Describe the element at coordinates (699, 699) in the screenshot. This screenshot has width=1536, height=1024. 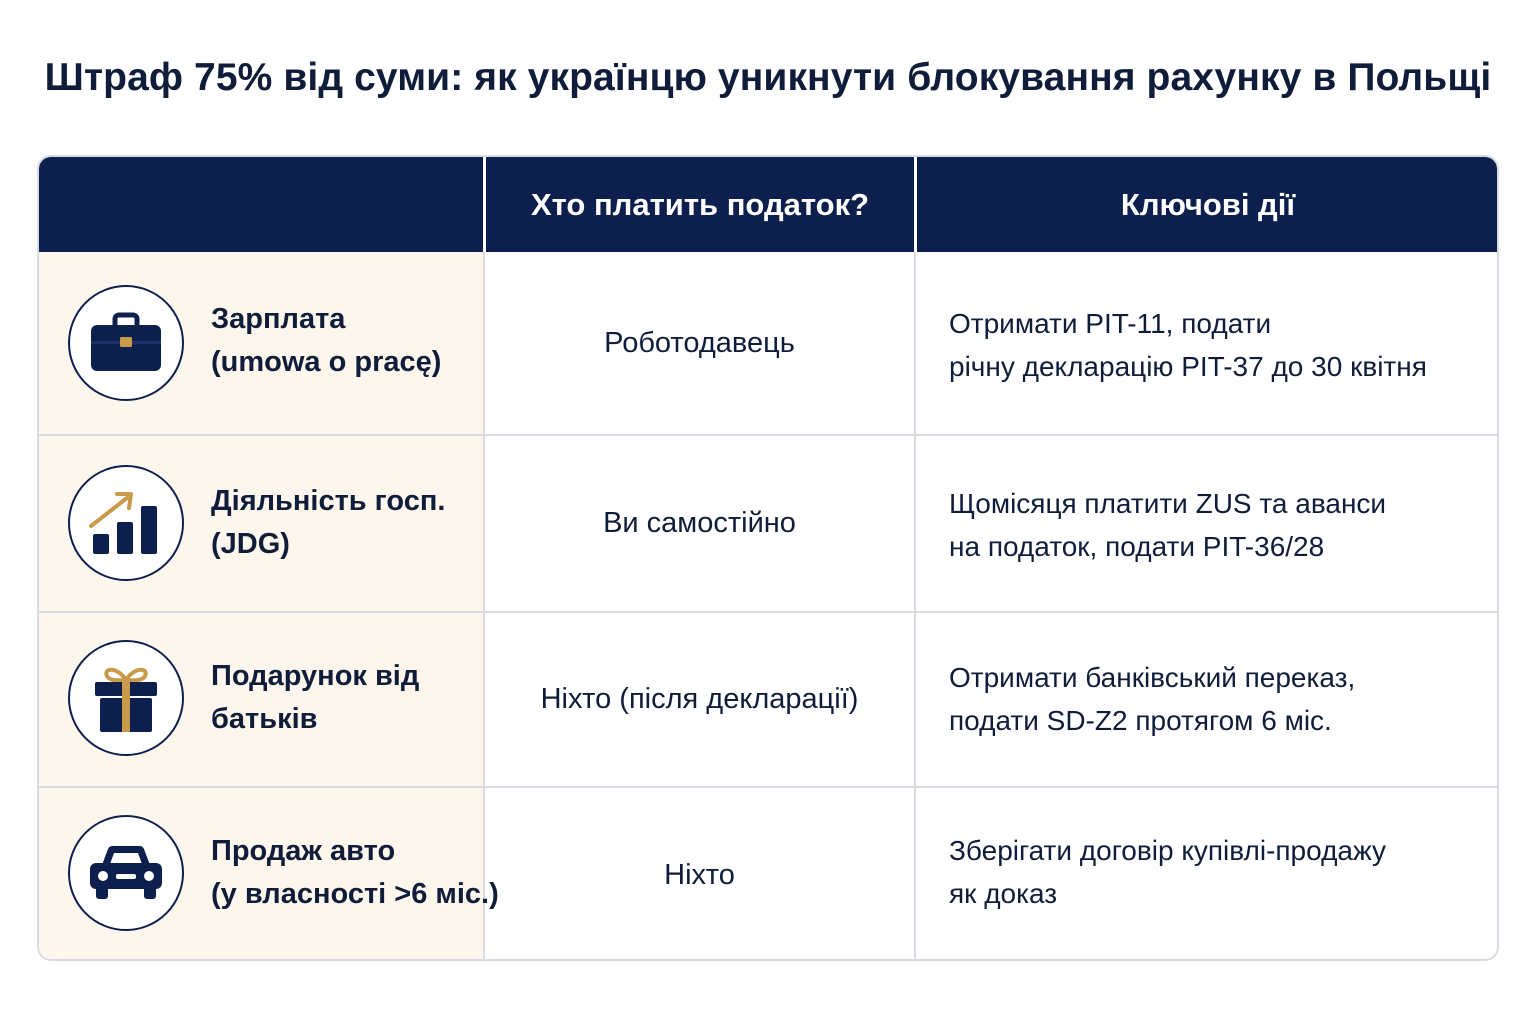
I see `payer-cell: Ніхто (після декларації)` at that location.